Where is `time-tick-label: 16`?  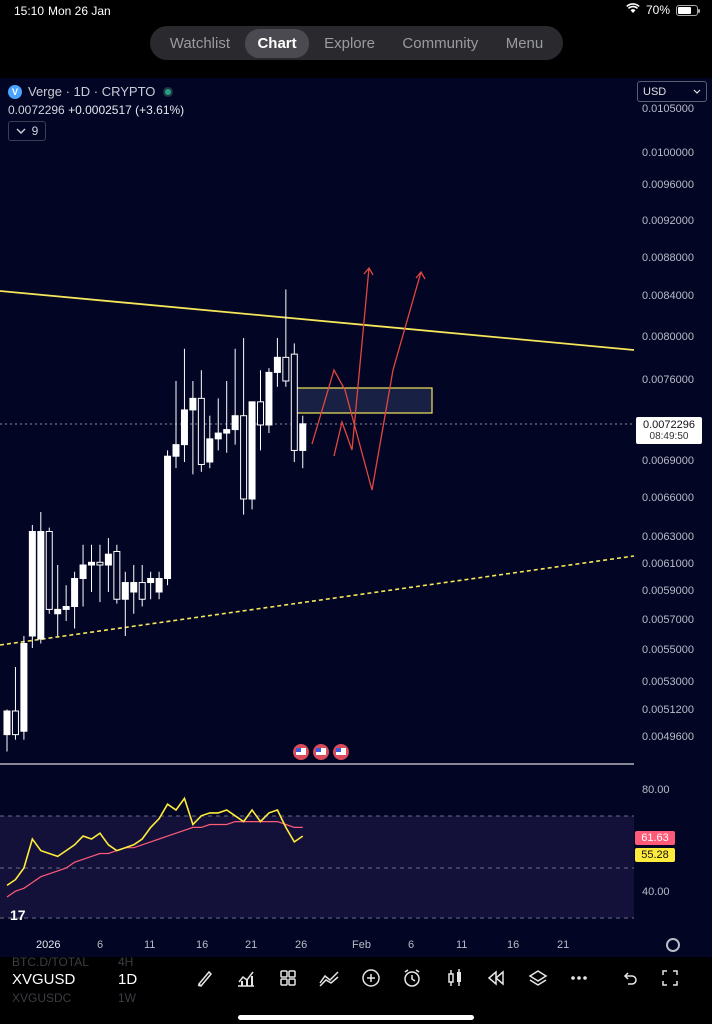
time-tick-label: 16 is located at coordinates (513, 945).